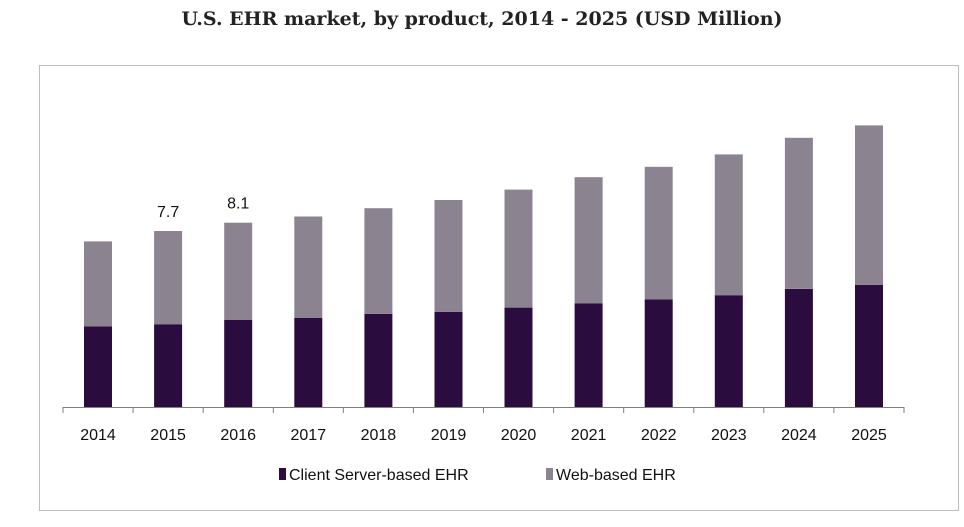 Image resolution: width=964 pixels, height=527 pixels. What do you see at coordinates (588, 355) in the screenshot?
I see `bar-client-server-2021` at bounding box center [588, 355].